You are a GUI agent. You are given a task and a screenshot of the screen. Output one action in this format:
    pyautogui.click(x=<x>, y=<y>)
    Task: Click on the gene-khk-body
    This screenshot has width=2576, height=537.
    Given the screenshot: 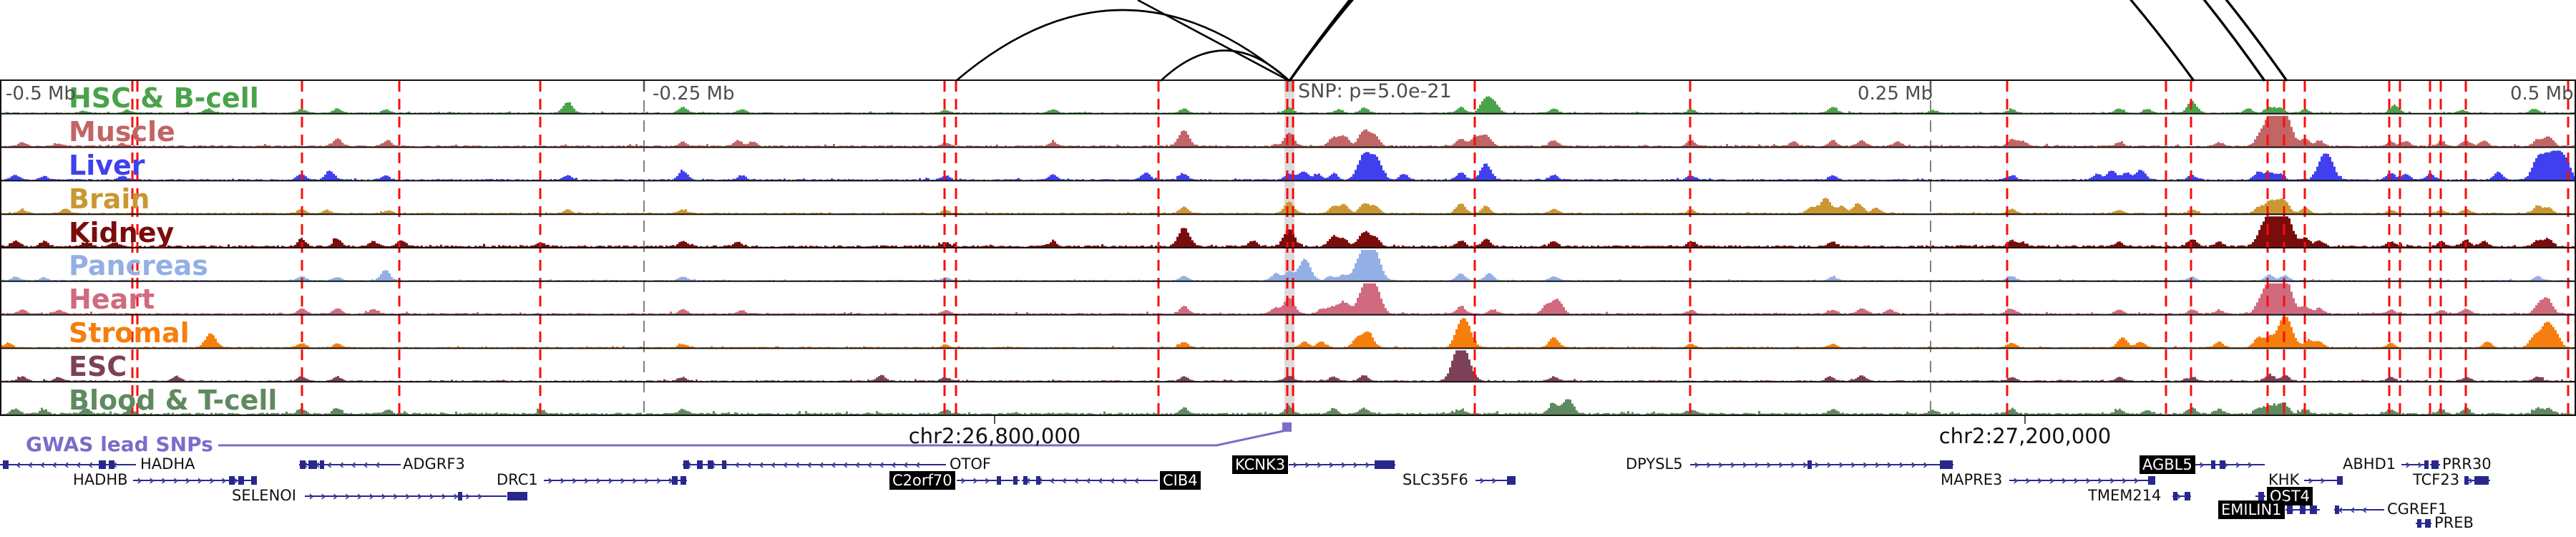 What is the action you would take?
    pyautogui.click(x=2322, y=480)
    